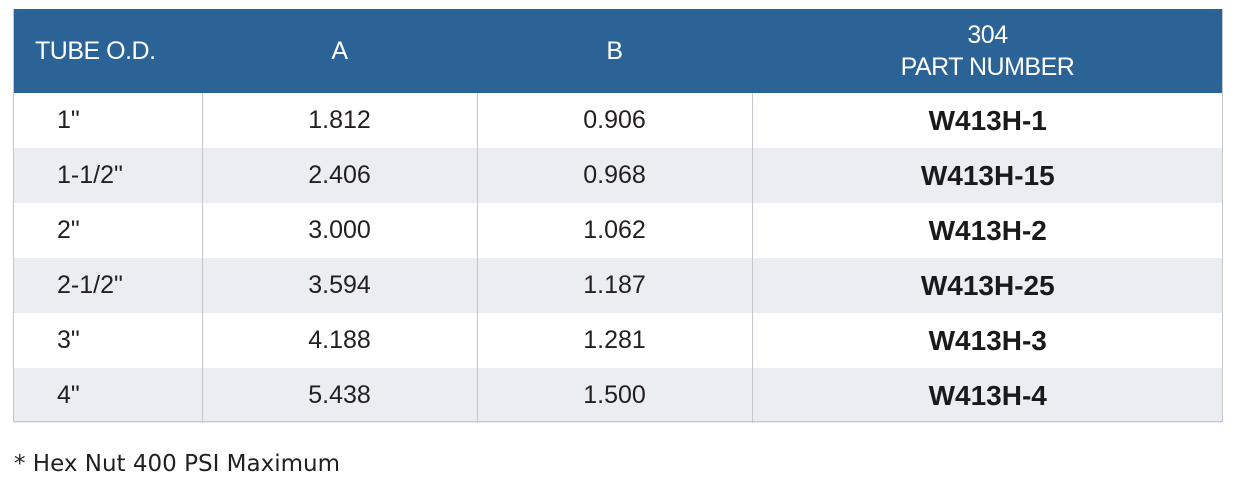 The height and width of the screenshot is (490, 1255). What do you see at coordinates (987, 285) in the screenshot?
I see `cell-part-number: W413H-25` at bounding box center [987, 285].